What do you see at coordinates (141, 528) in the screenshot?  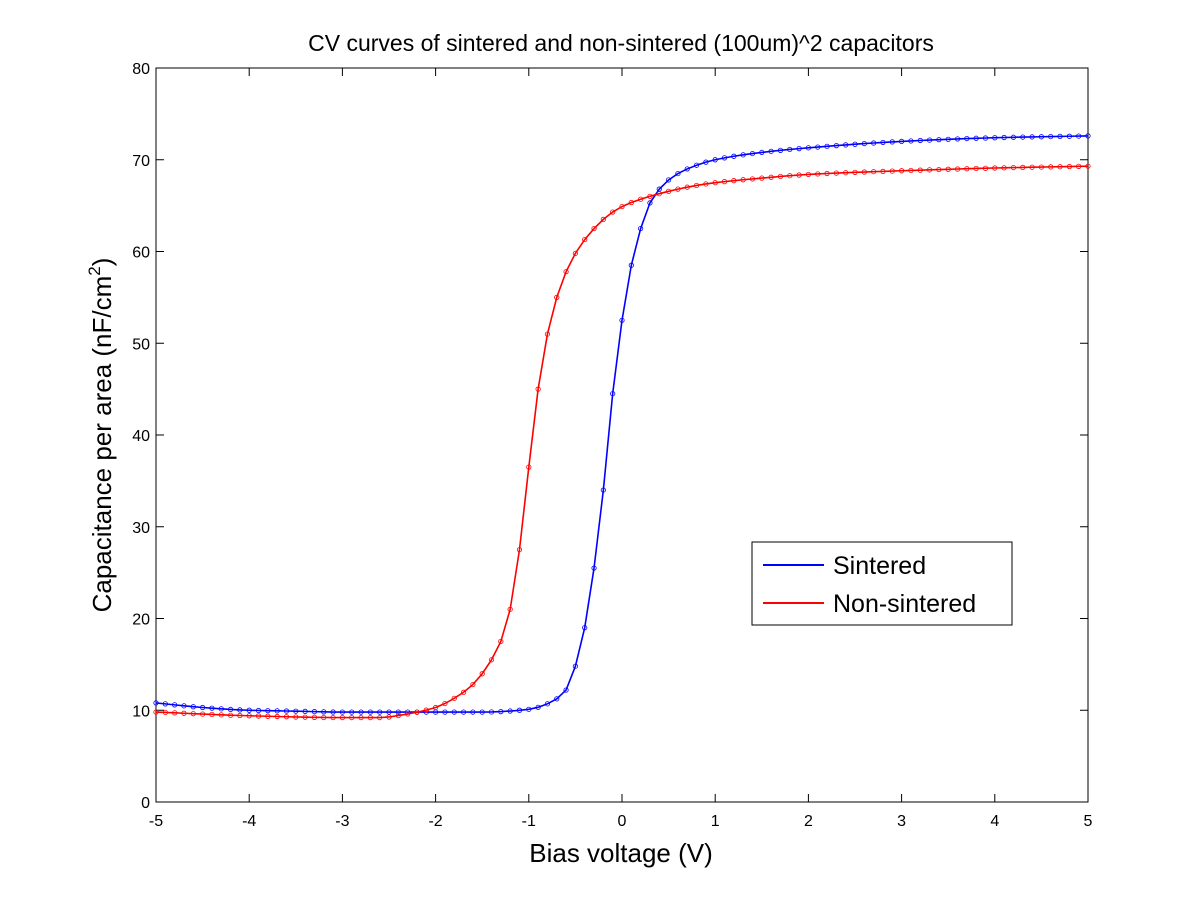 I see `y-tick-label: 30` at bounding box center [141, 528].